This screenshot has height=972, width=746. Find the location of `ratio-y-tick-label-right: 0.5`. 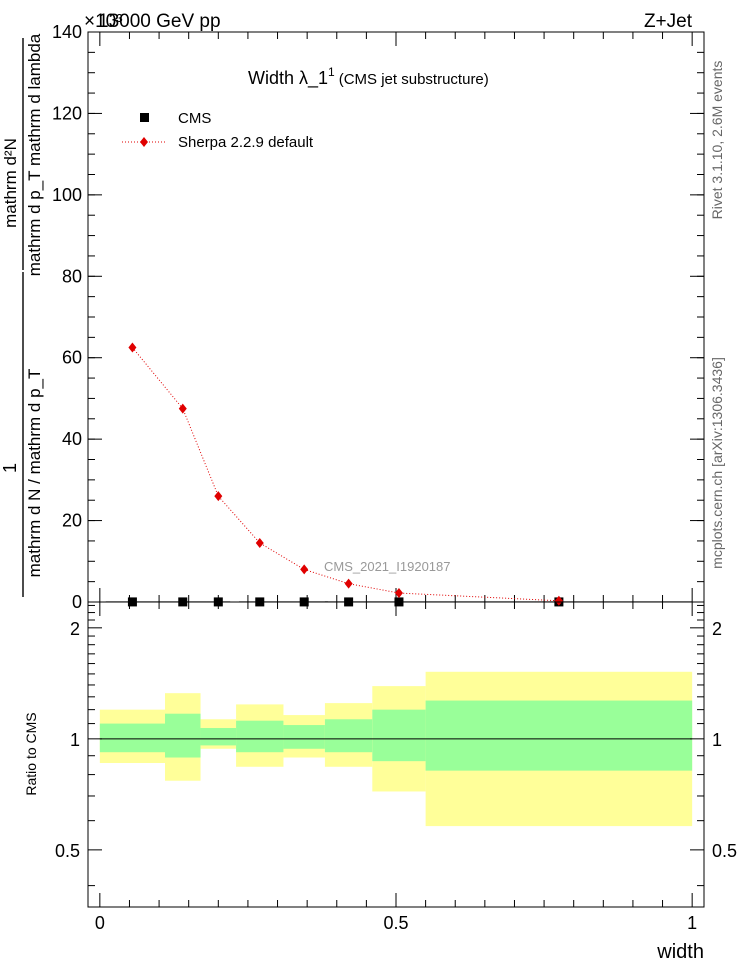

ratio-y-tick-label-right: 0.5 is located at coordinates (724, 851).